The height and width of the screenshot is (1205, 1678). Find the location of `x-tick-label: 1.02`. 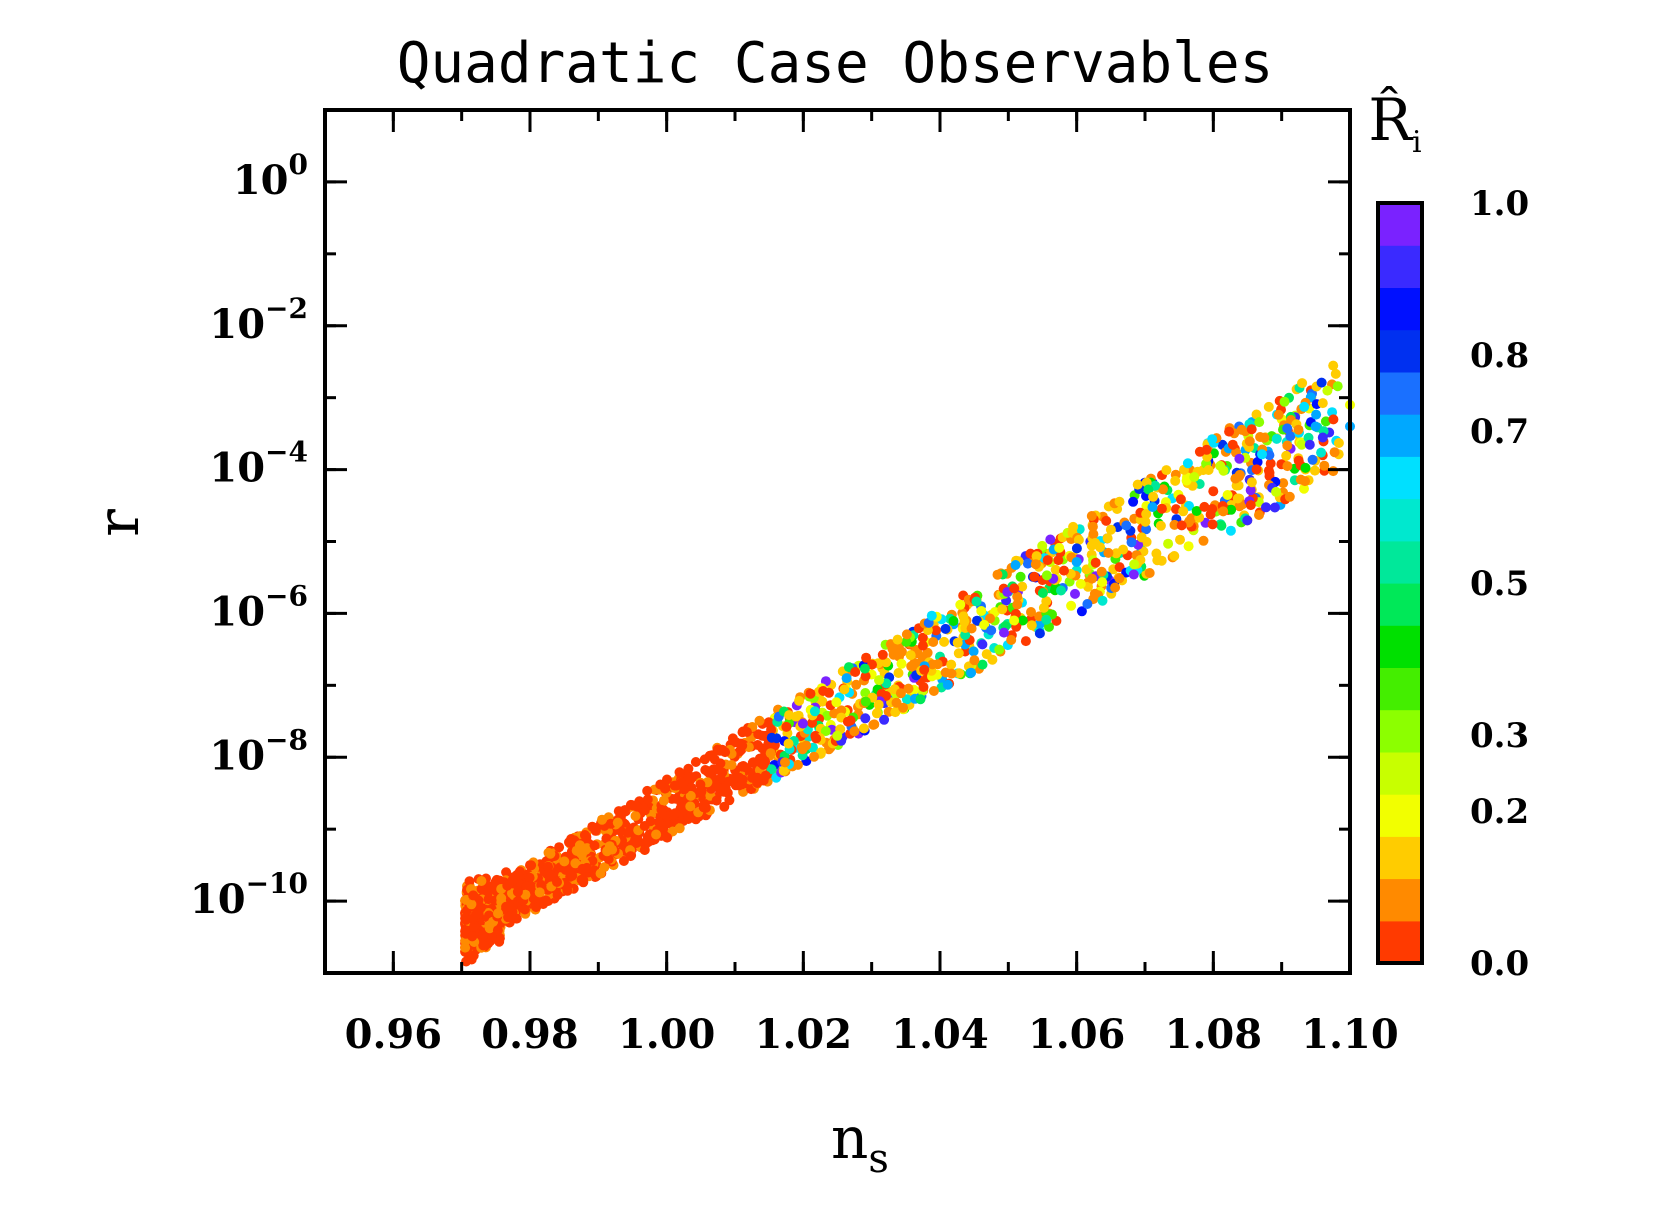

x-tick-label: 1.02 is located at coordinates (803, 1034).